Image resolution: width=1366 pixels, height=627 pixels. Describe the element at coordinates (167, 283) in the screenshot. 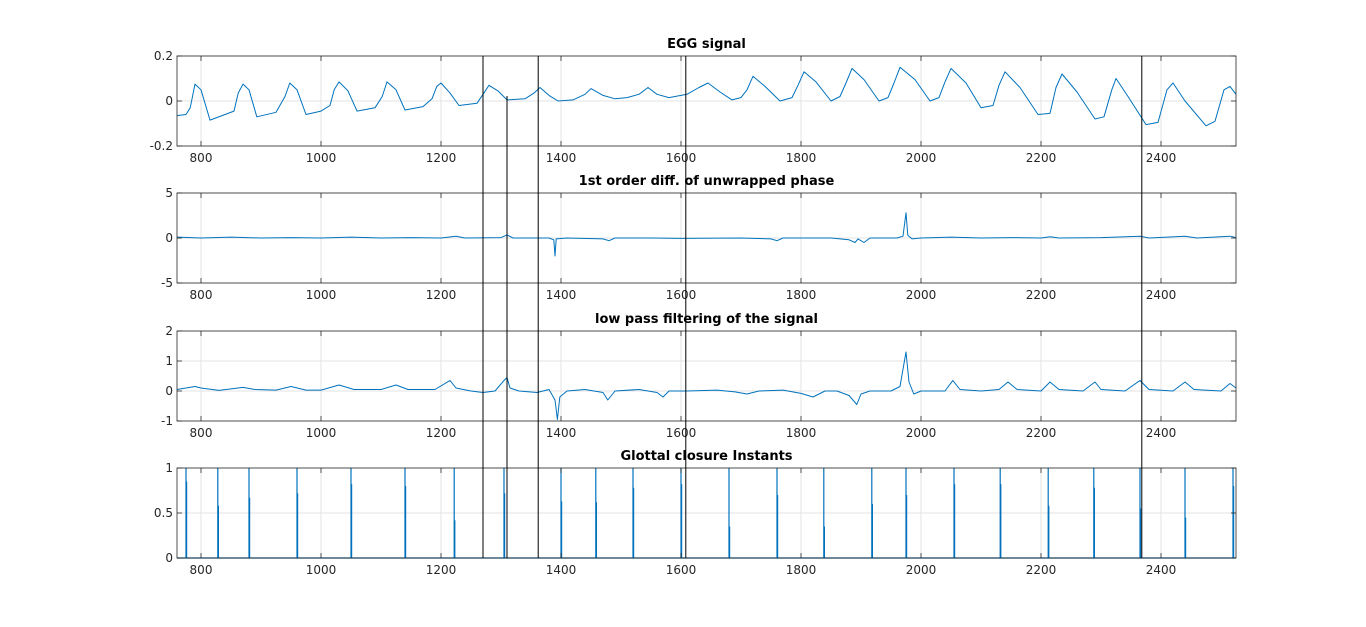

I see `y-tick-label: -5` at that location.